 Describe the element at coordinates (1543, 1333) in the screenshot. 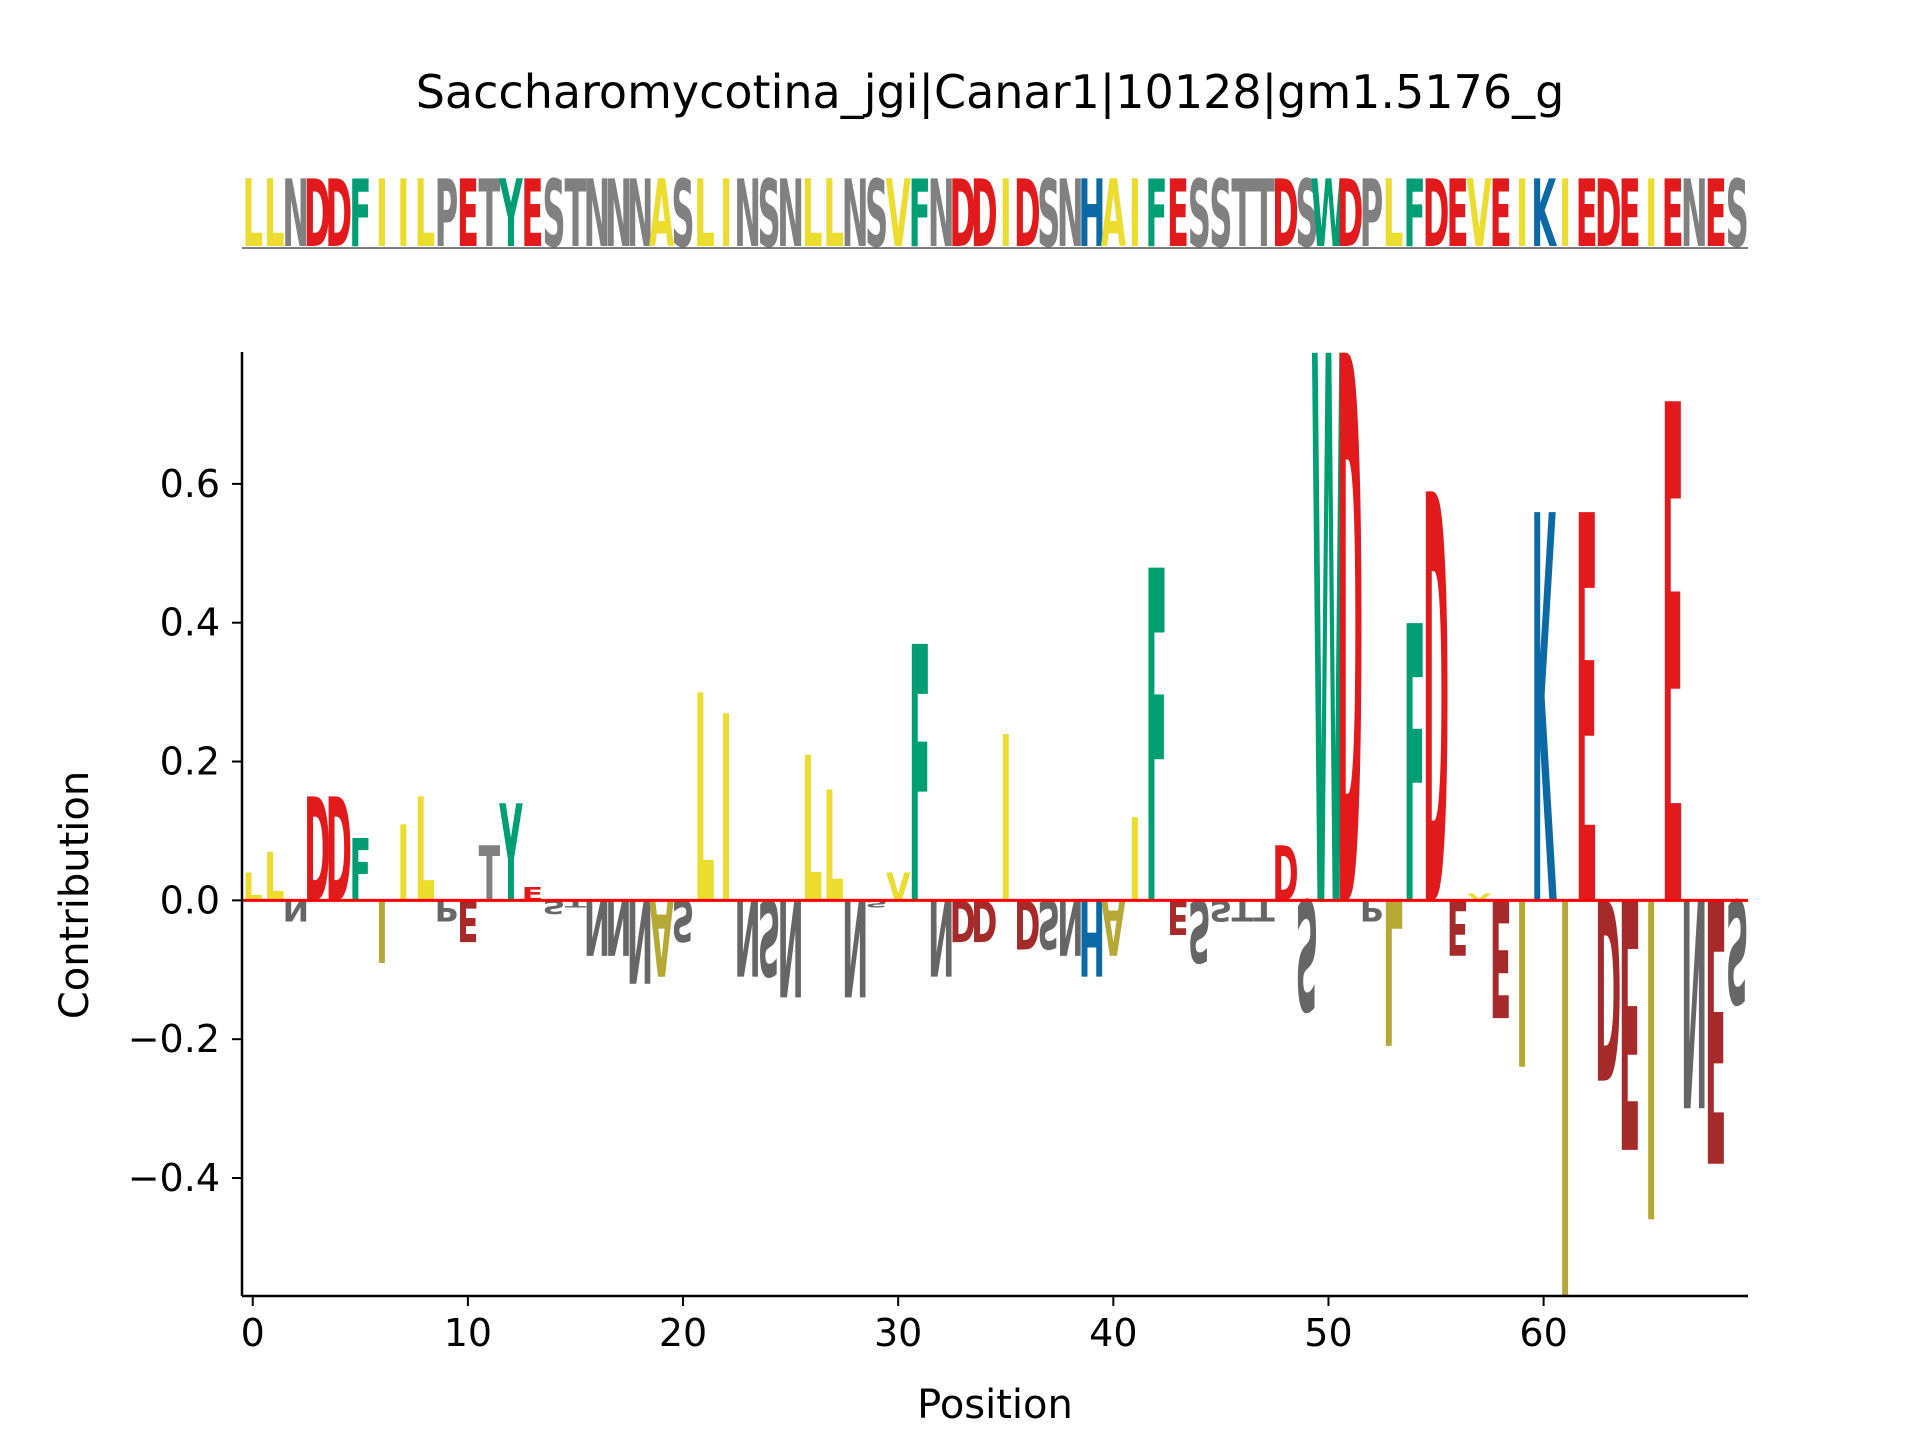

I see `x-tick-label: 60` at that location.